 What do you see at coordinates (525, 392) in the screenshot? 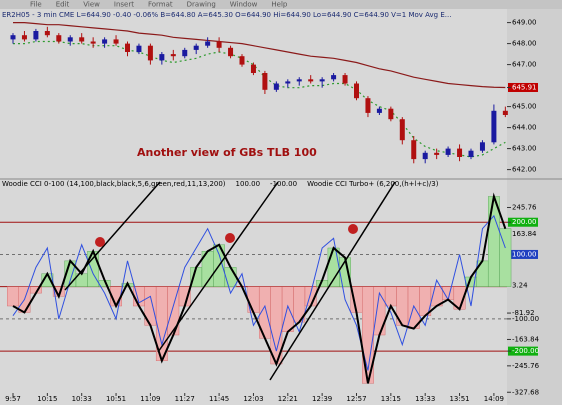
I see `y-tick-label: -327.68` at bounding box center [525, 392].